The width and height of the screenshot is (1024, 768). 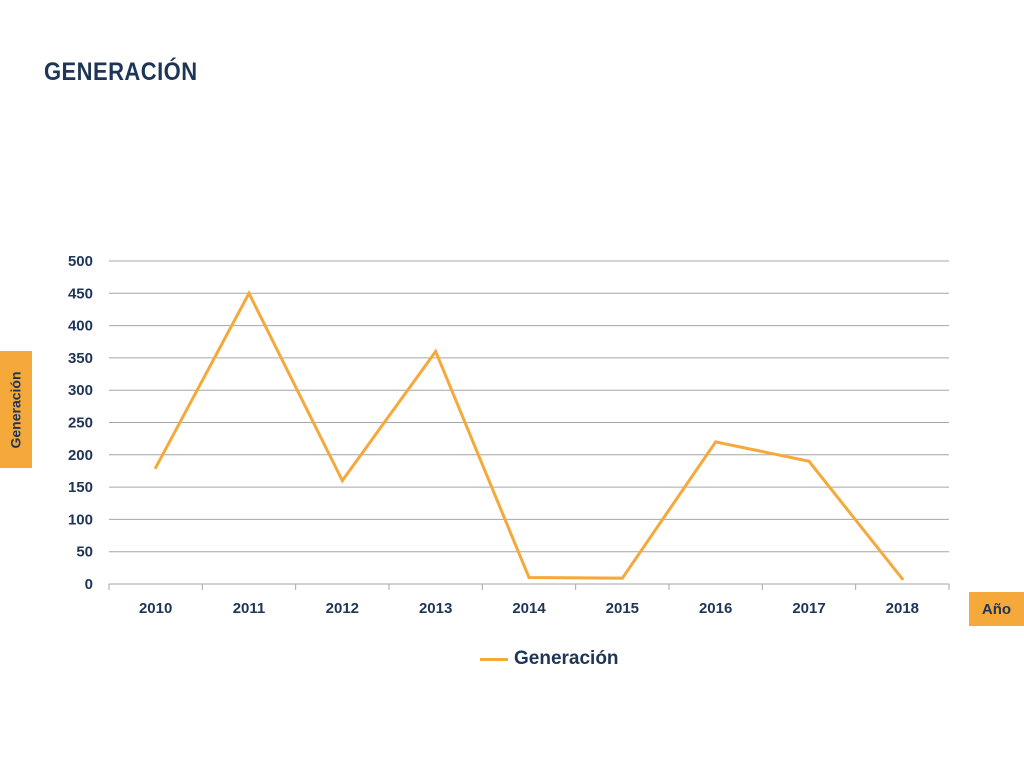 What do you see at coordinates (435, 608) in the screenshot?
I see `x-tick-label: 2013` at bounding box center [435, 608].